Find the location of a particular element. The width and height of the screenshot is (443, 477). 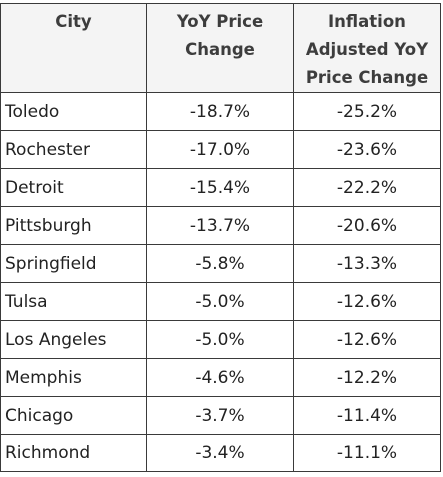

yoy-cell: -3.4% is located at coordinates (220, 453).